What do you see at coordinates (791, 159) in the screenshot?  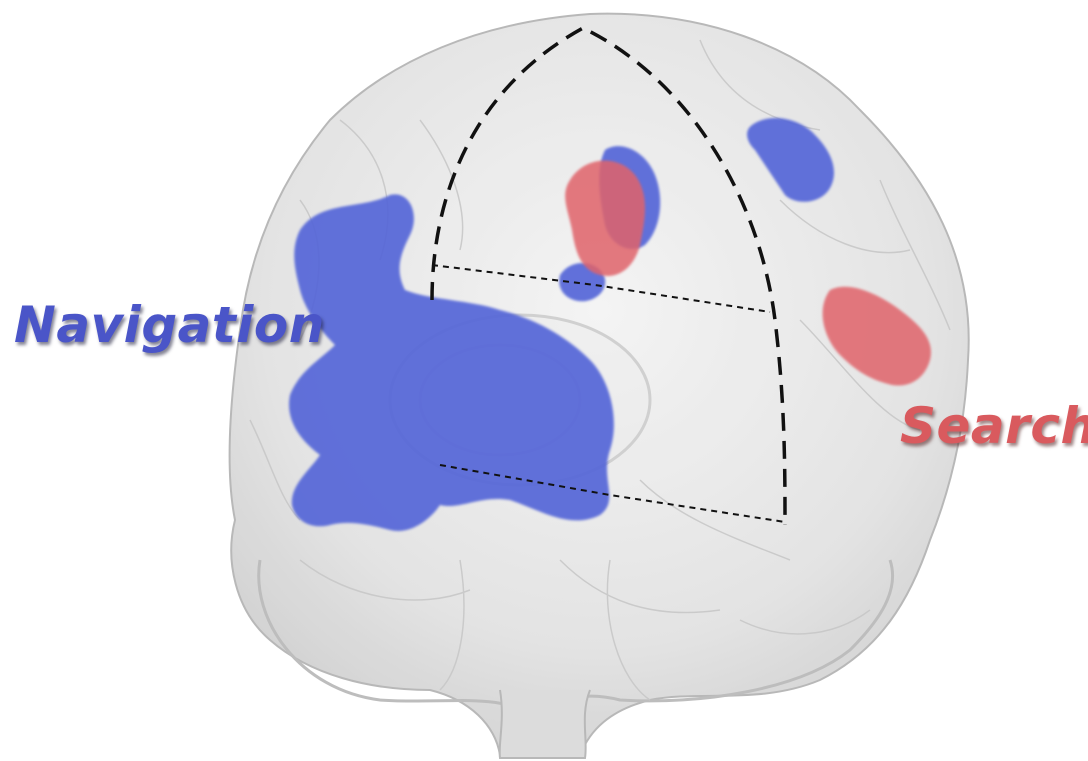 I see `navigation-region-right` at bounding box center [791, 159].